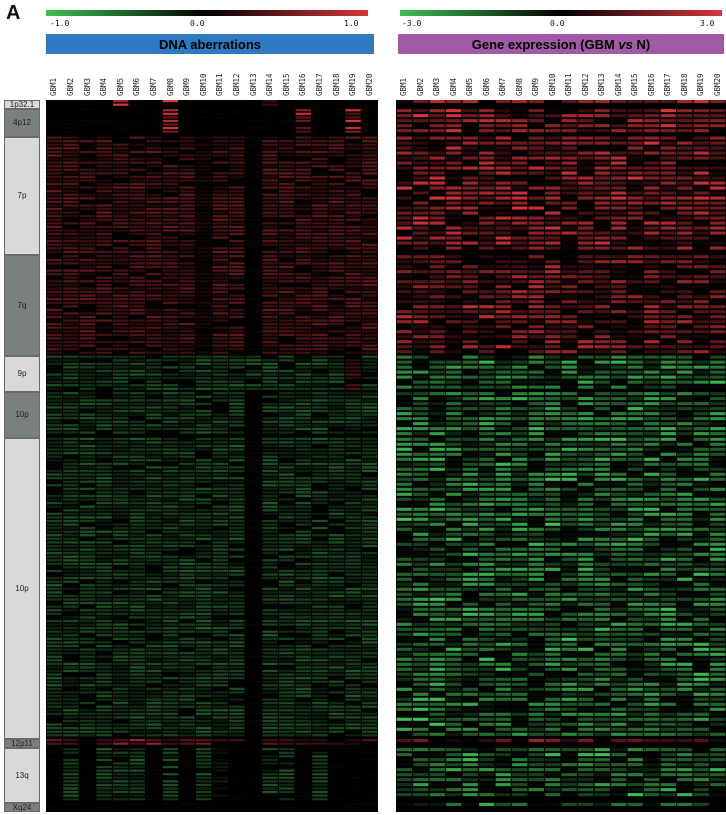  What do you see at coordinates (412, 23) in the screenshot?
I see `expr-scale-min: -3.0` at bounding box center [412, 23].